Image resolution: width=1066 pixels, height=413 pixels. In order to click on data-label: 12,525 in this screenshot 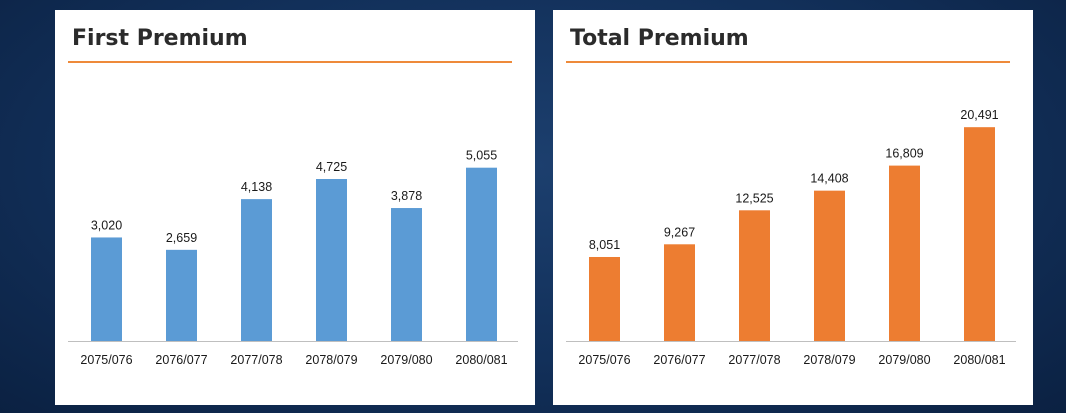, I will do `click(754, 198)`.